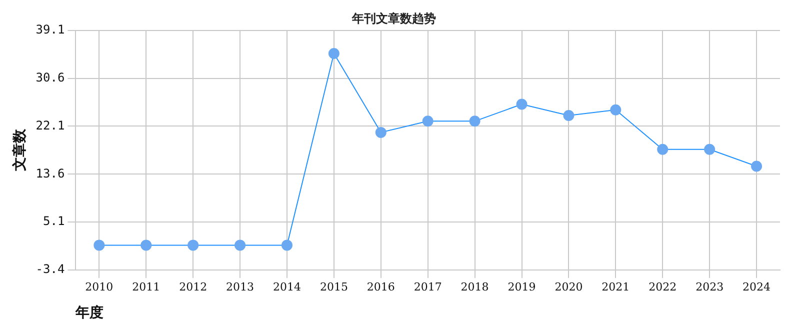 This screenshot has width=790, height=330. Describe the element at coordinates (146, 287) in the screenshot. I see `x-tick-label: 2011` at that location.